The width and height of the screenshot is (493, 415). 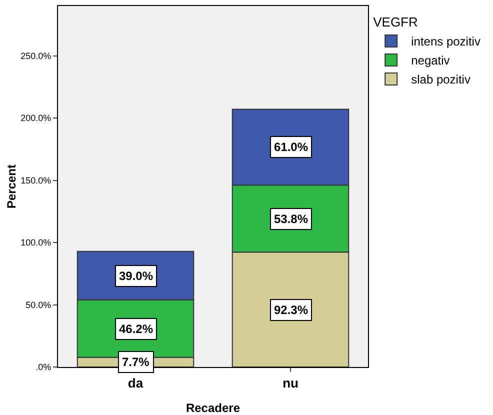 What do you see at coordinates (136, 329) in the screenshot?
I see `data-label: 46.2%` at bounding box center [136, 329].